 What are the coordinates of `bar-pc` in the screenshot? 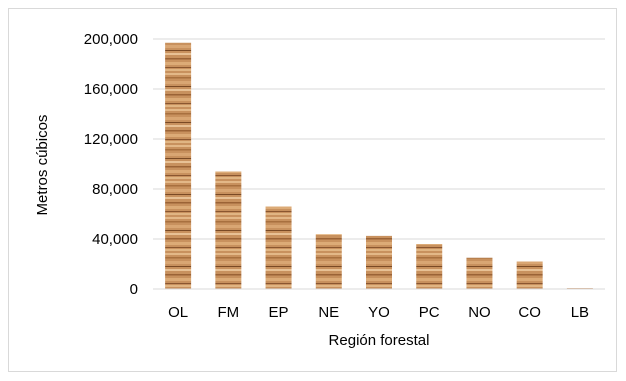 It's located at (429, 266).